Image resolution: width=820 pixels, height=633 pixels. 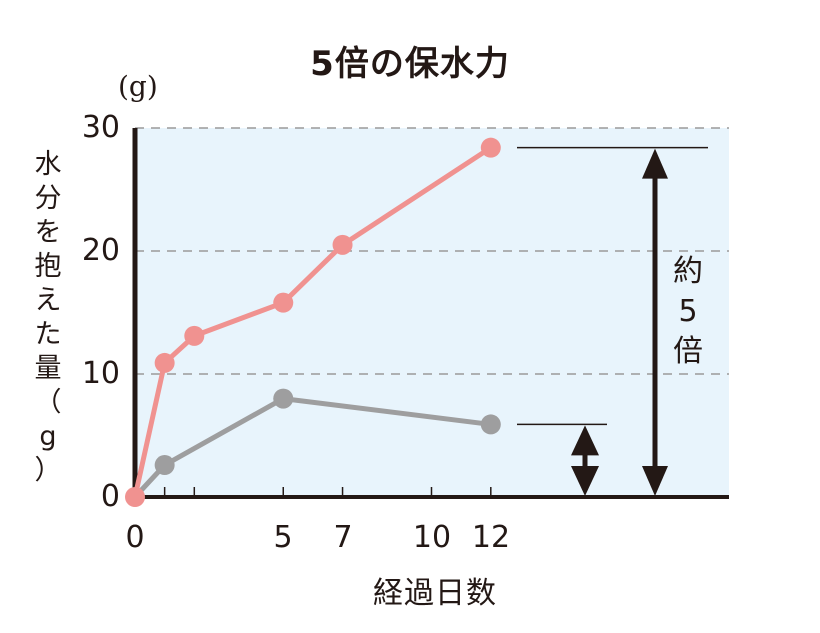 I want to click on y-unit-label: (g), so click(x=138, y=86).